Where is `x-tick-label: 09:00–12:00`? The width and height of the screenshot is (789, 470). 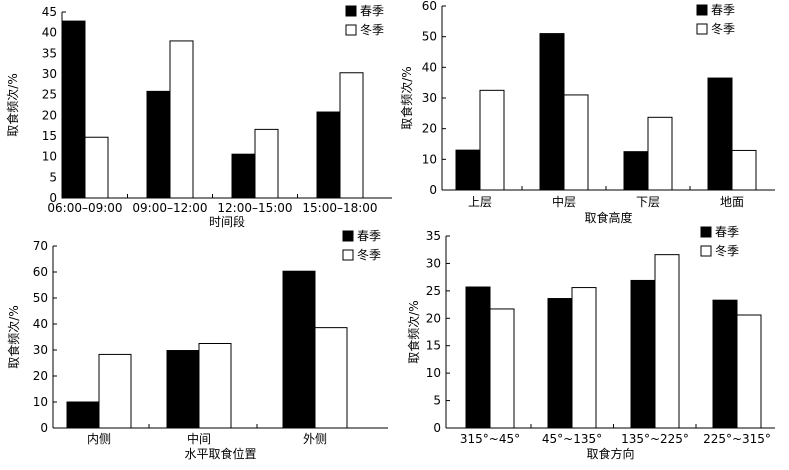 x-tick-label: 09:00–12:00 is located at coordinates (169, 208).